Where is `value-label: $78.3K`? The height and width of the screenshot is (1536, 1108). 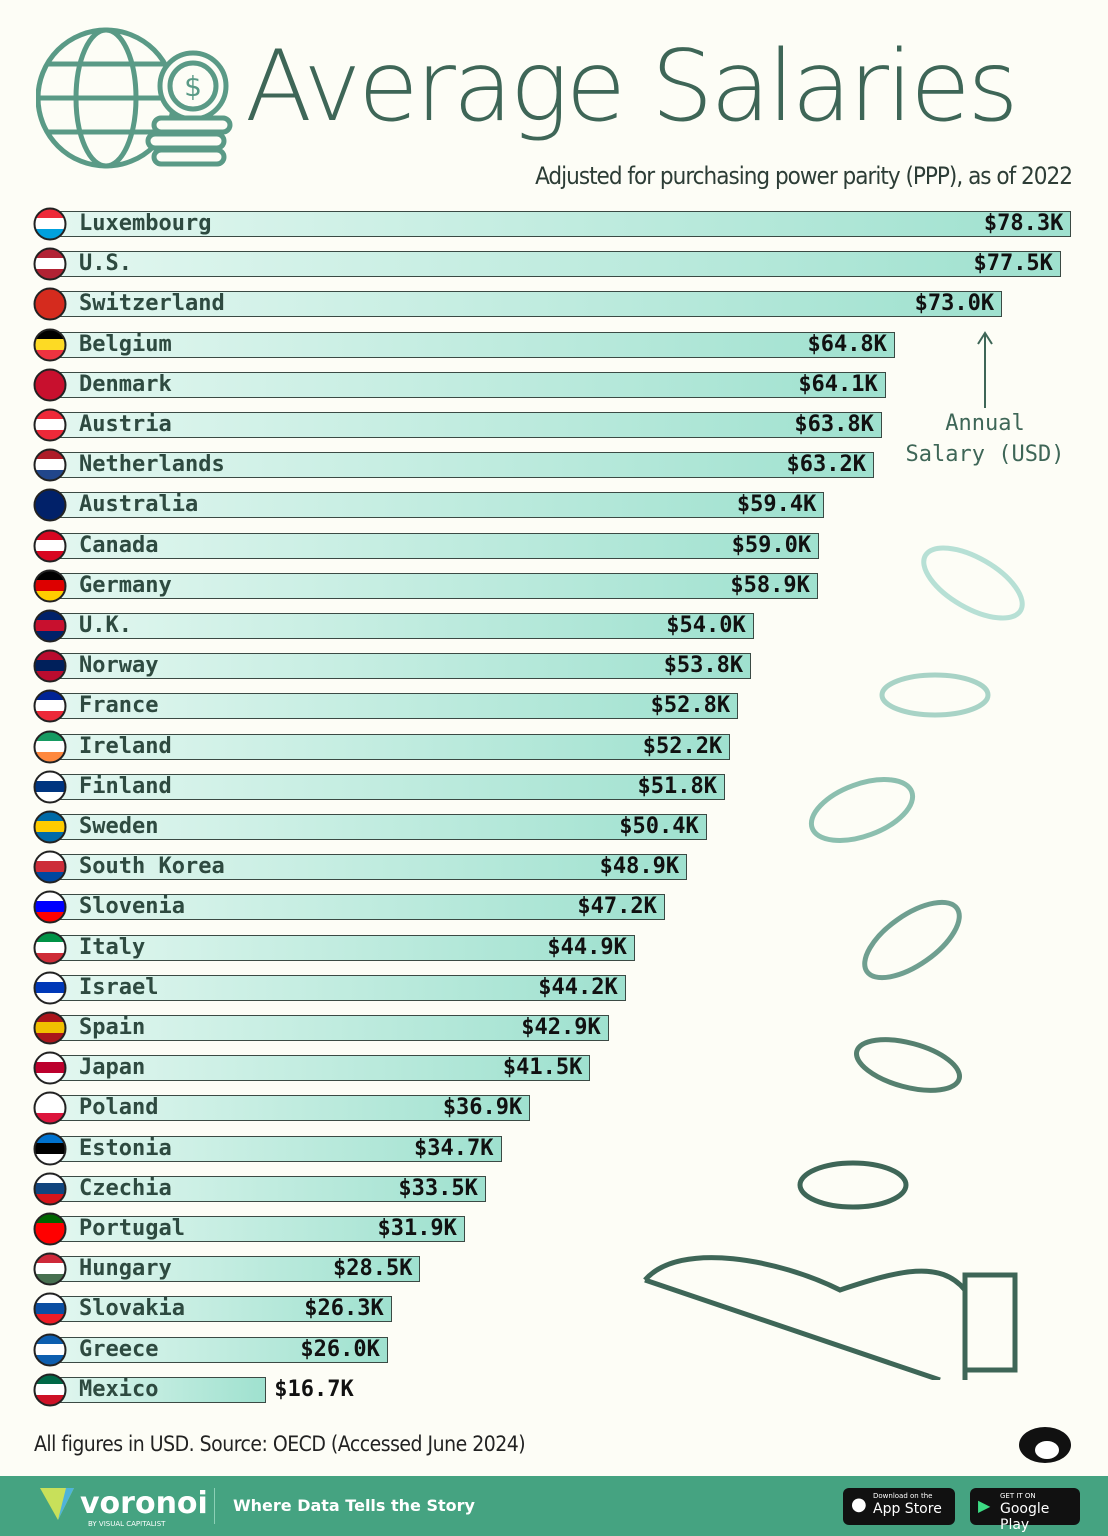
value-label: $78.3K is located at coordinates (1023, 223).